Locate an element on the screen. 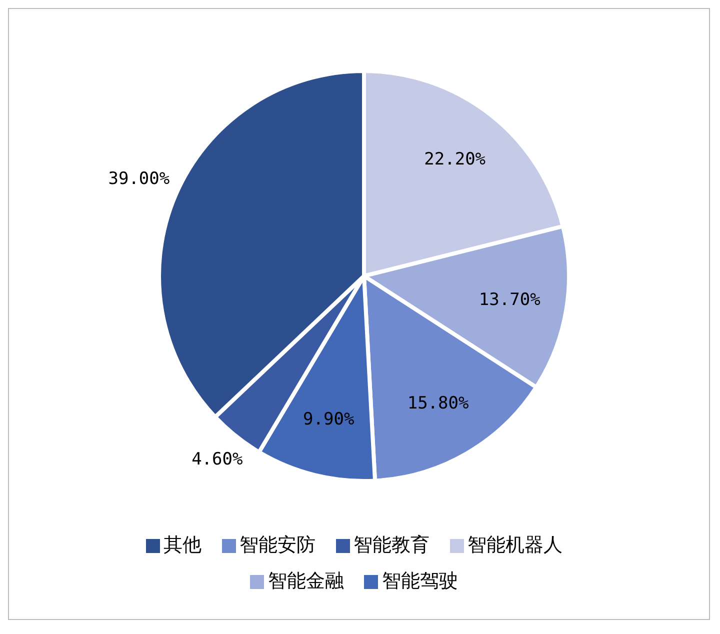 The height and width of the screenshot is (634, 720). legend-label: 智能教育 is located at coordinates (392, 545).